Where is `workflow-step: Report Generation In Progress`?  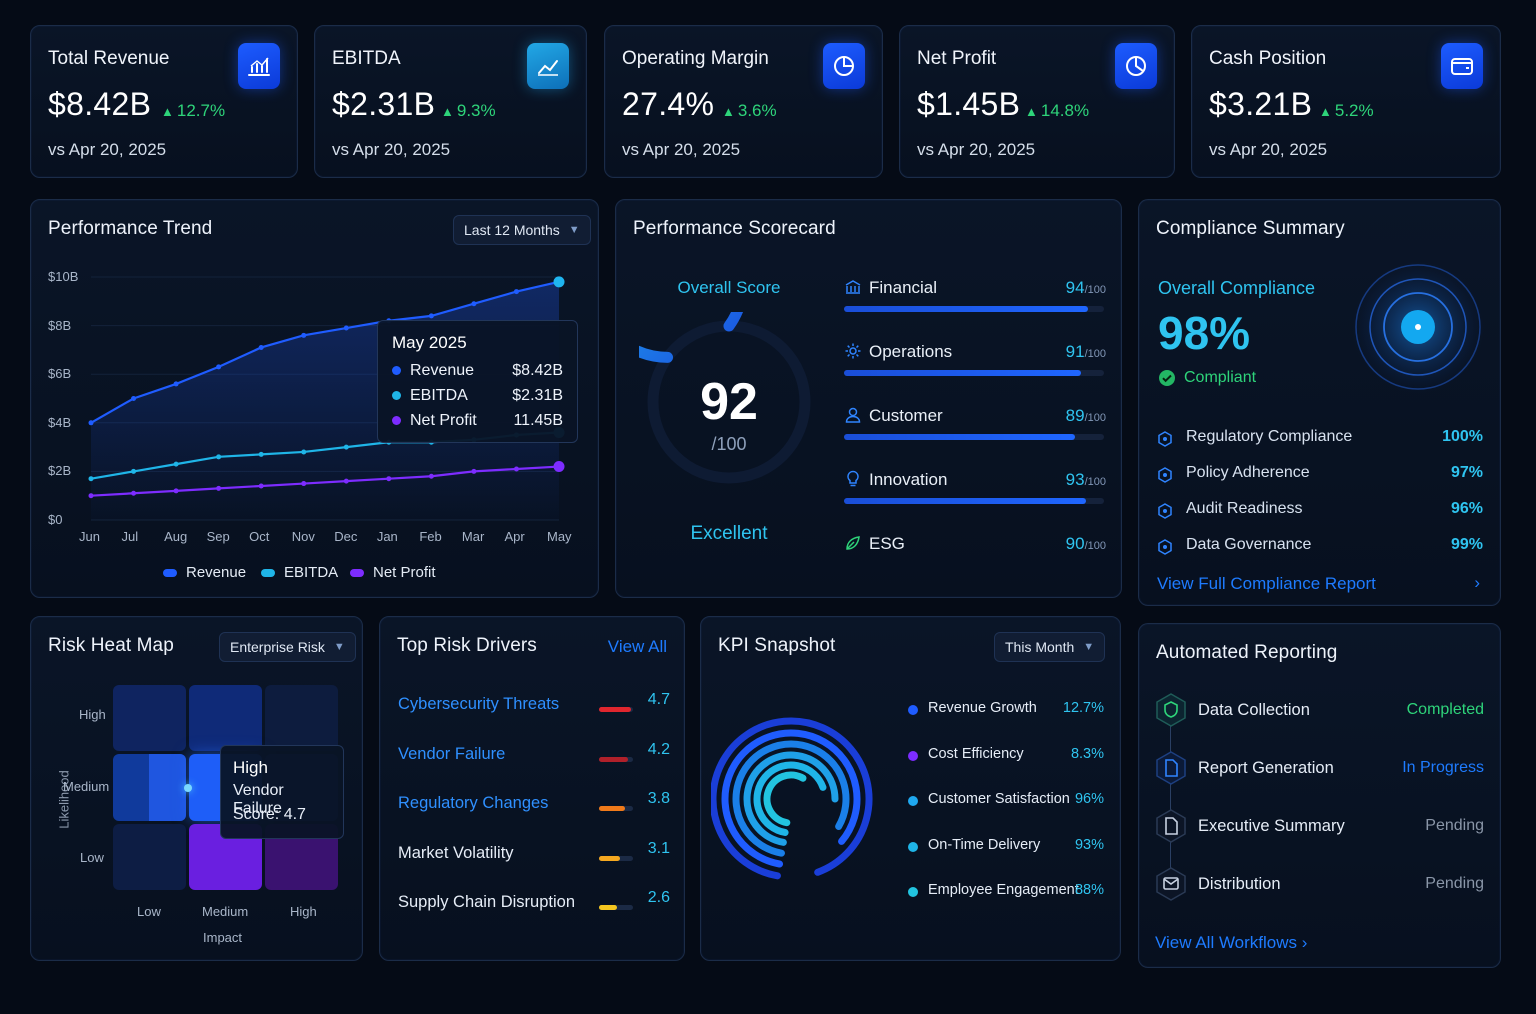
workflow-step: Report Generation In Progress is located at coordinates (1319, 770).